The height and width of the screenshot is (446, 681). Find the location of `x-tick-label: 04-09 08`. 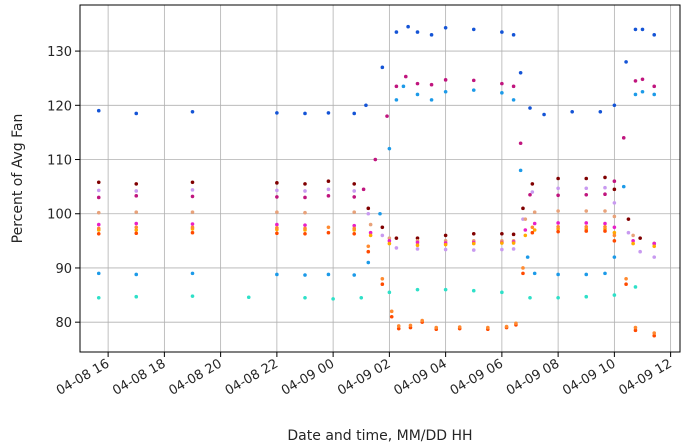

x-tick-label: 04-09 08 is located at coordinates (533, 377).